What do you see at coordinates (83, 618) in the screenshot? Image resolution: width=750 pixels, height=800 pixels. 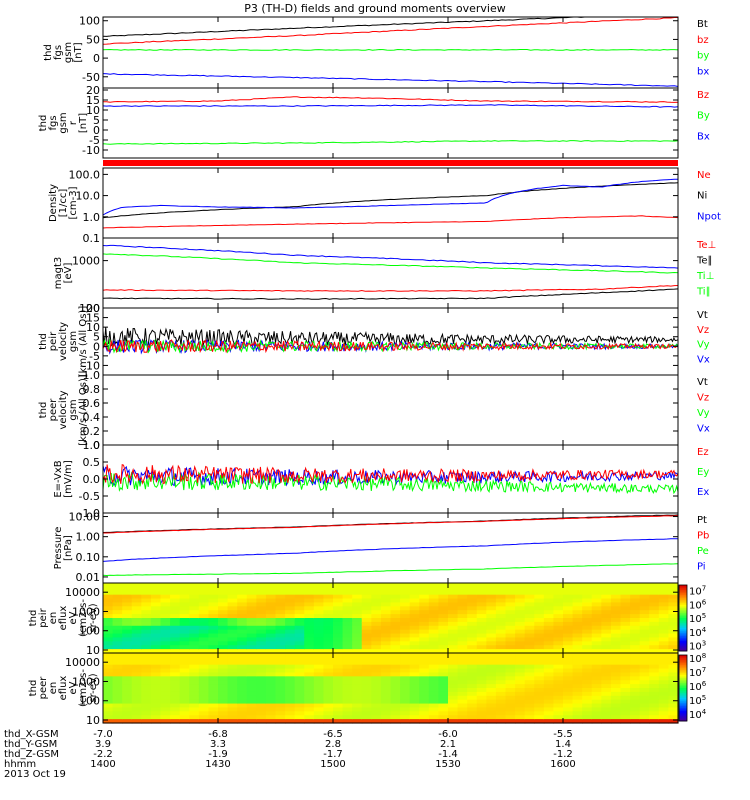 I see `y-axis-label: (cm2-s-` at bounding box center [83, 618].